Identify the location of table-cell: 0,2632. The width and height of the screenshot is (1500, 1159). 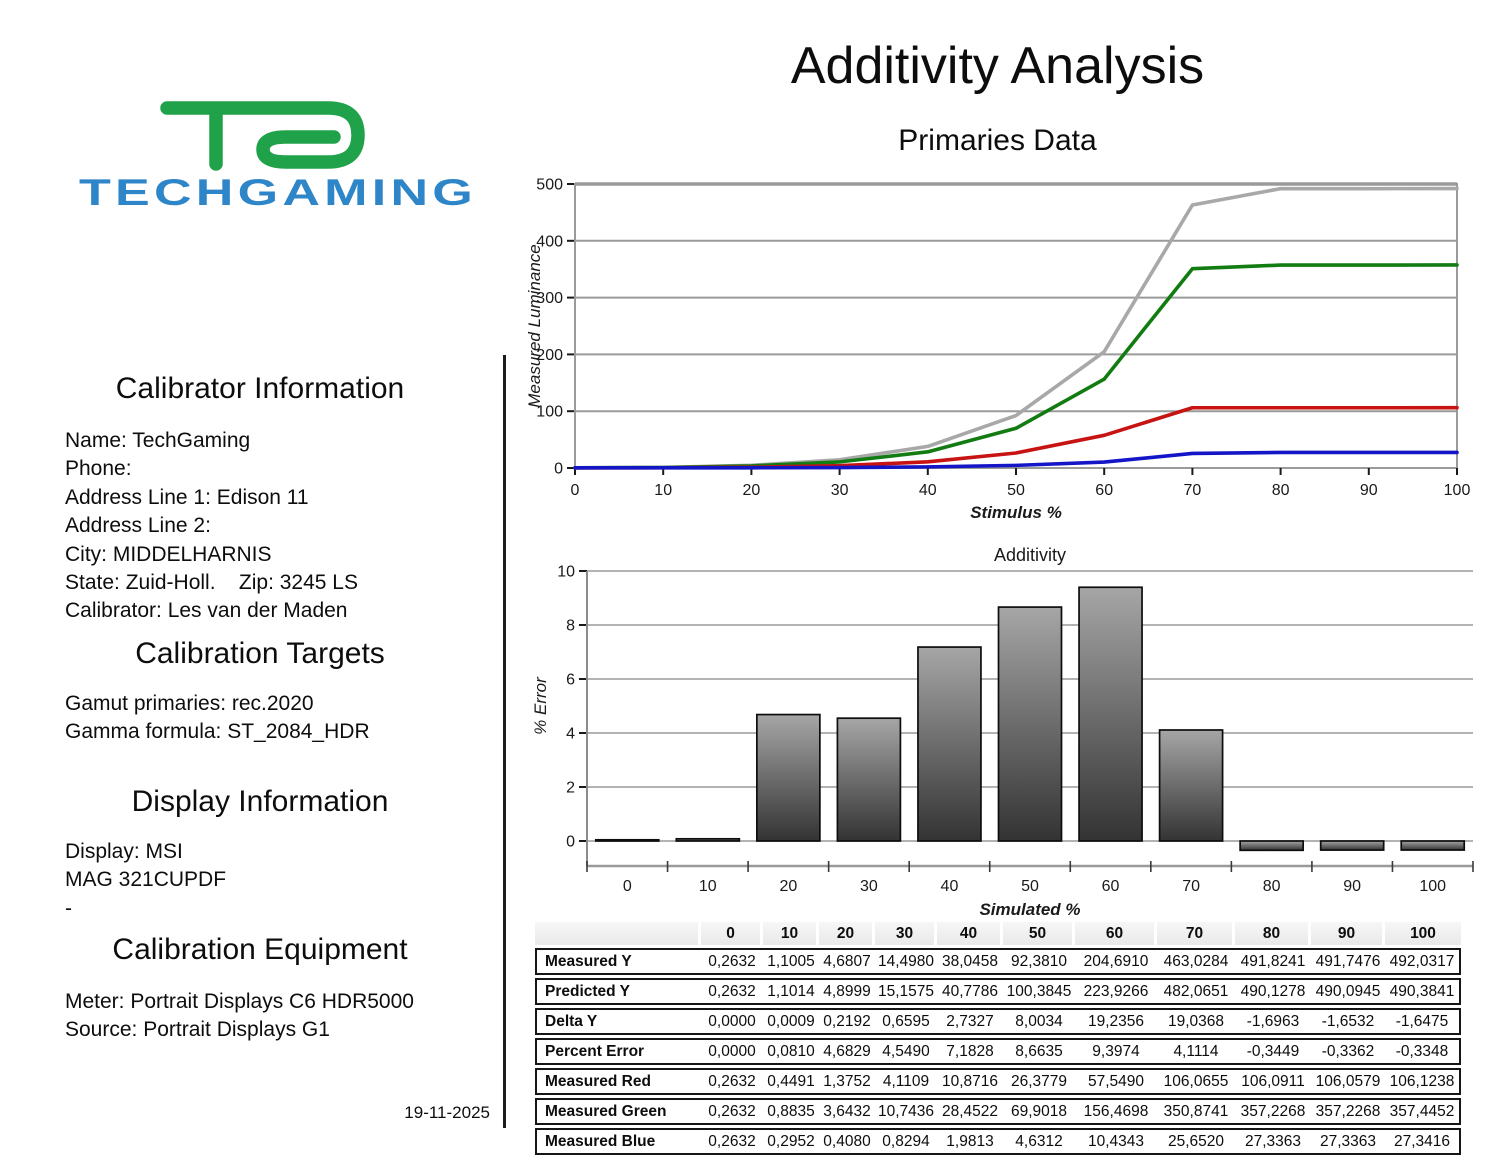
(732, 1111).